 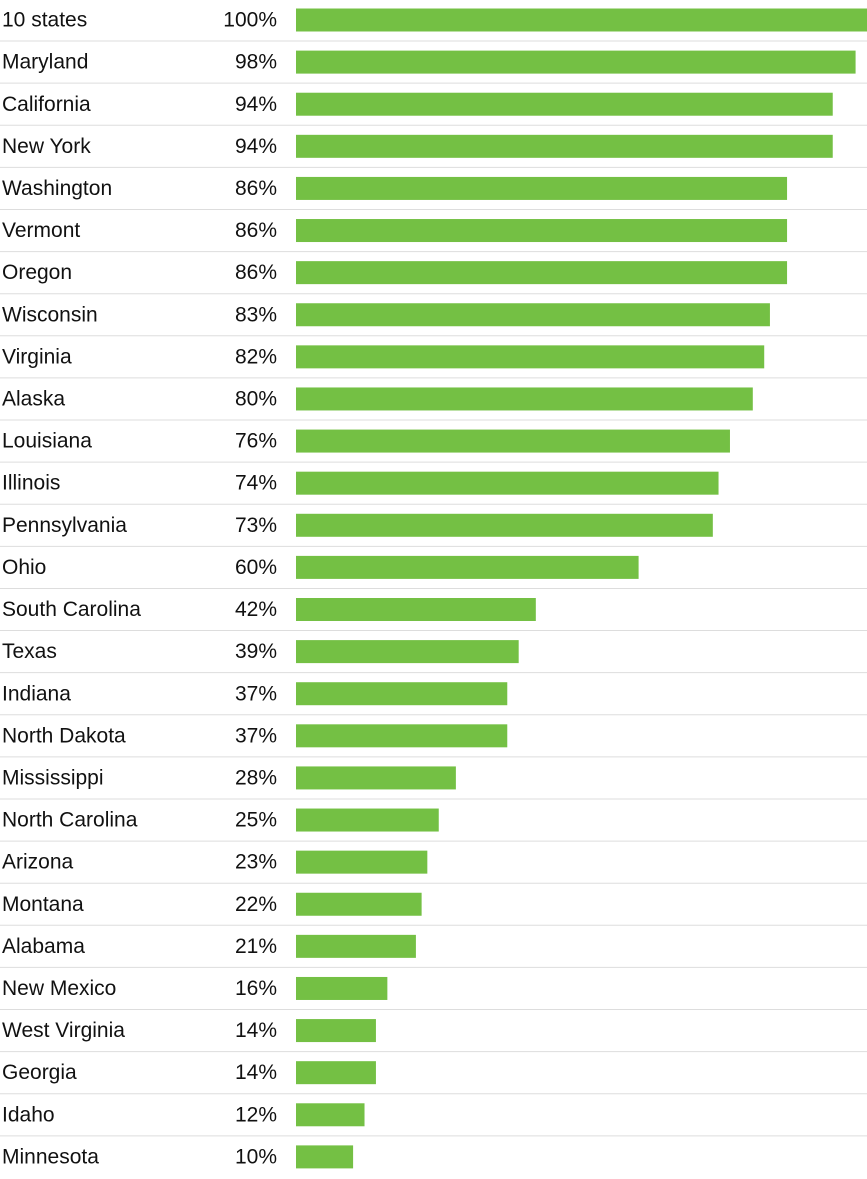 What do you see at coordinates (256, 567) in the screenshot?
I see `value-label: 60%` at bounding box center [256, 567].